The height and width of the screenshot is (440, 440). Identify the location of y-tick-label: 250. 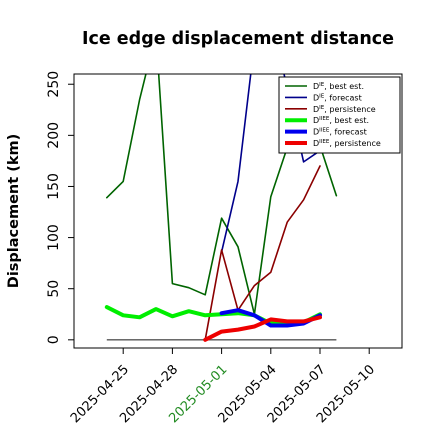
(54, 84).